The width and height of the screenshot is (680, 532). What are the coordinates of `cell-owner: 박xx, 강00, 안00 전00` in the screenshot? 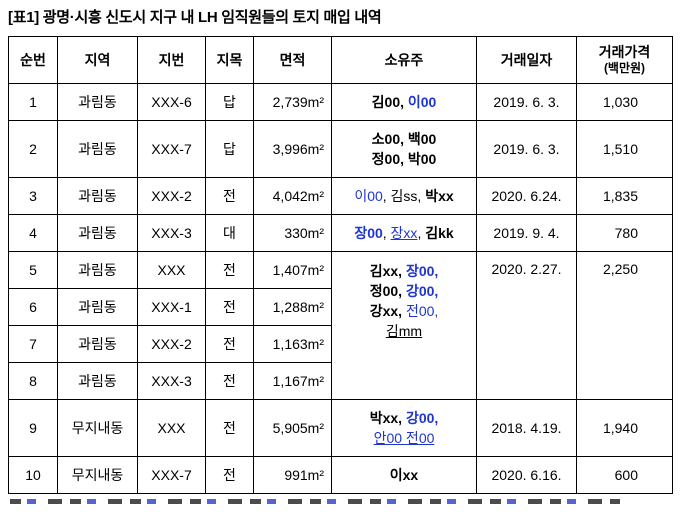 It's located at (404, 428).